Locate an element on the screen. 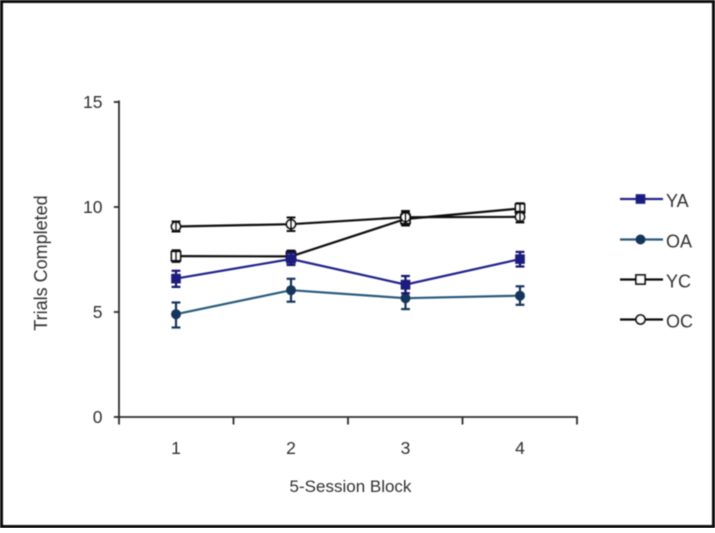 The width and height of the screenshot is (715, 533). svg-text: YA is located at coordinates (677, 201).